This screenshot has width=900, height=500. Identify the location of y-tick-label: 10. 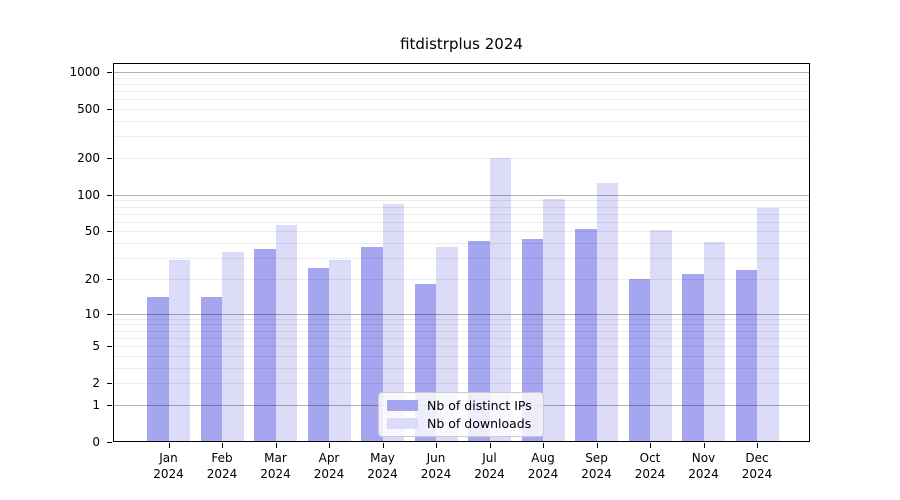
(92, 313).